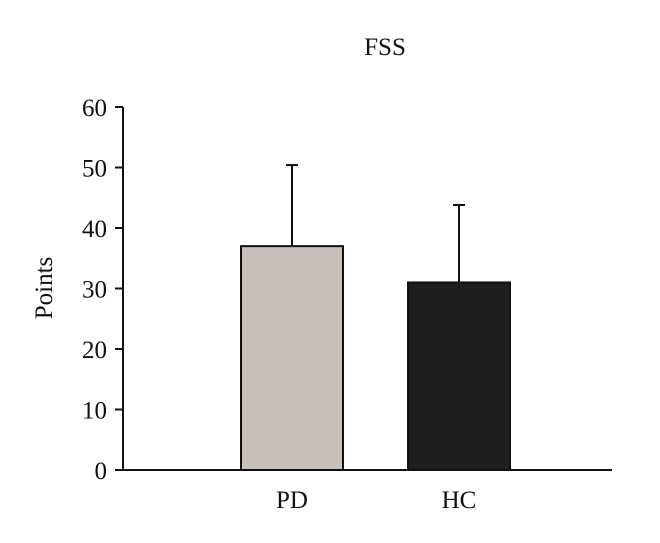 This screenshot has height=543, width=660. What do you see at coordinates (101, 471) in the screenshot?
I see `y-tick-label: 0` at bounding box center [101, 471].